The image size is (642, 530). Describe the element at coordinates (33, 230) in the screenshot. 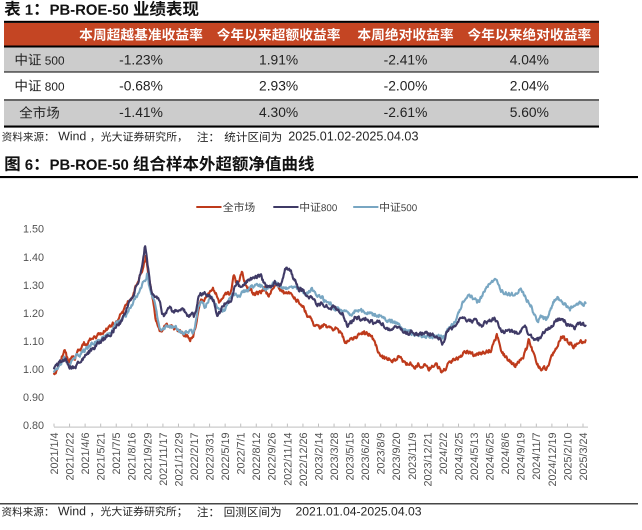

I see `svg-text: 1.50` at that location.